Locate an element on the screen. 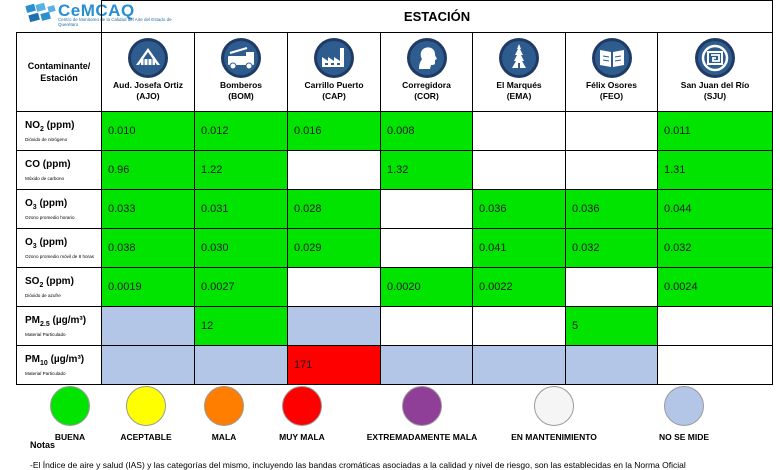 Image resolution: width=780 pixels, height=470 pixels. legend-label: ACEPTABLE is located at coordinates (146, 437).